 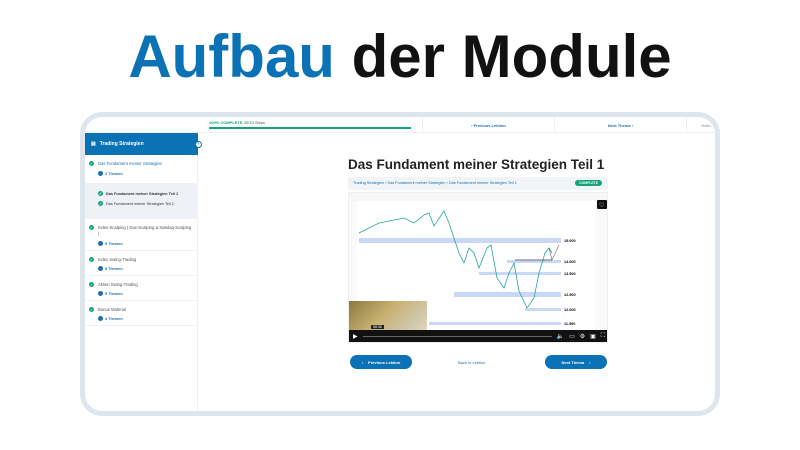 I want to click on module-item: ✓ Index Swing-Trading 8 Themen, so click(x=141, y=263).